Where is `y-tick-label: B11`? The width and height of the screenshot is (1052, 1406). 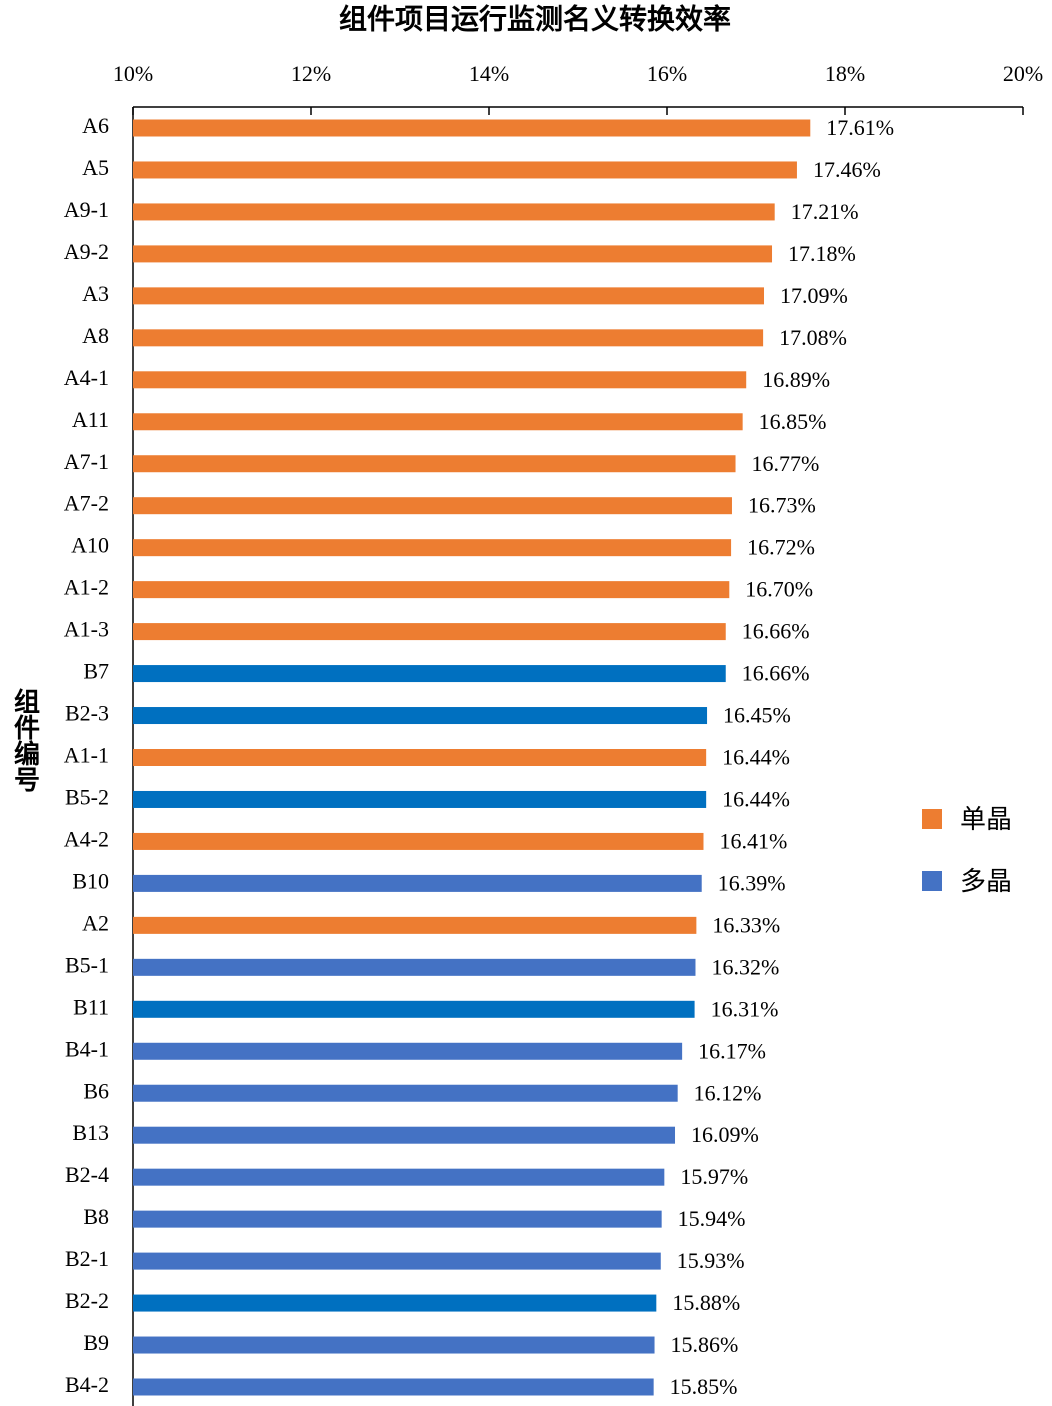 y-tick-label: B11 is located at coordinates (91, 1006).